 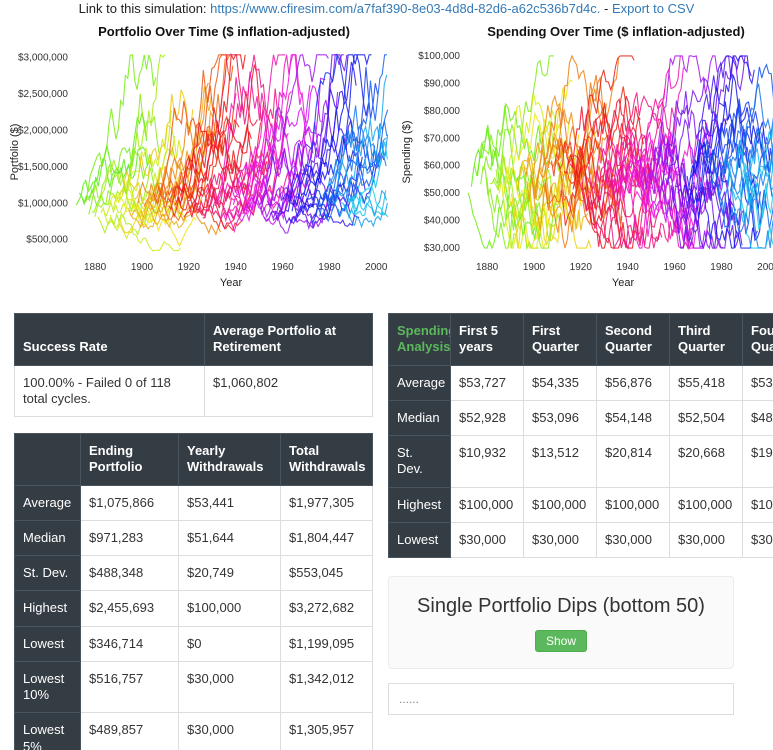 What do you see at coordinates (706, 382) in the screenshot?
I see `cell-value: $55,418` at bounding box center [706, 382].